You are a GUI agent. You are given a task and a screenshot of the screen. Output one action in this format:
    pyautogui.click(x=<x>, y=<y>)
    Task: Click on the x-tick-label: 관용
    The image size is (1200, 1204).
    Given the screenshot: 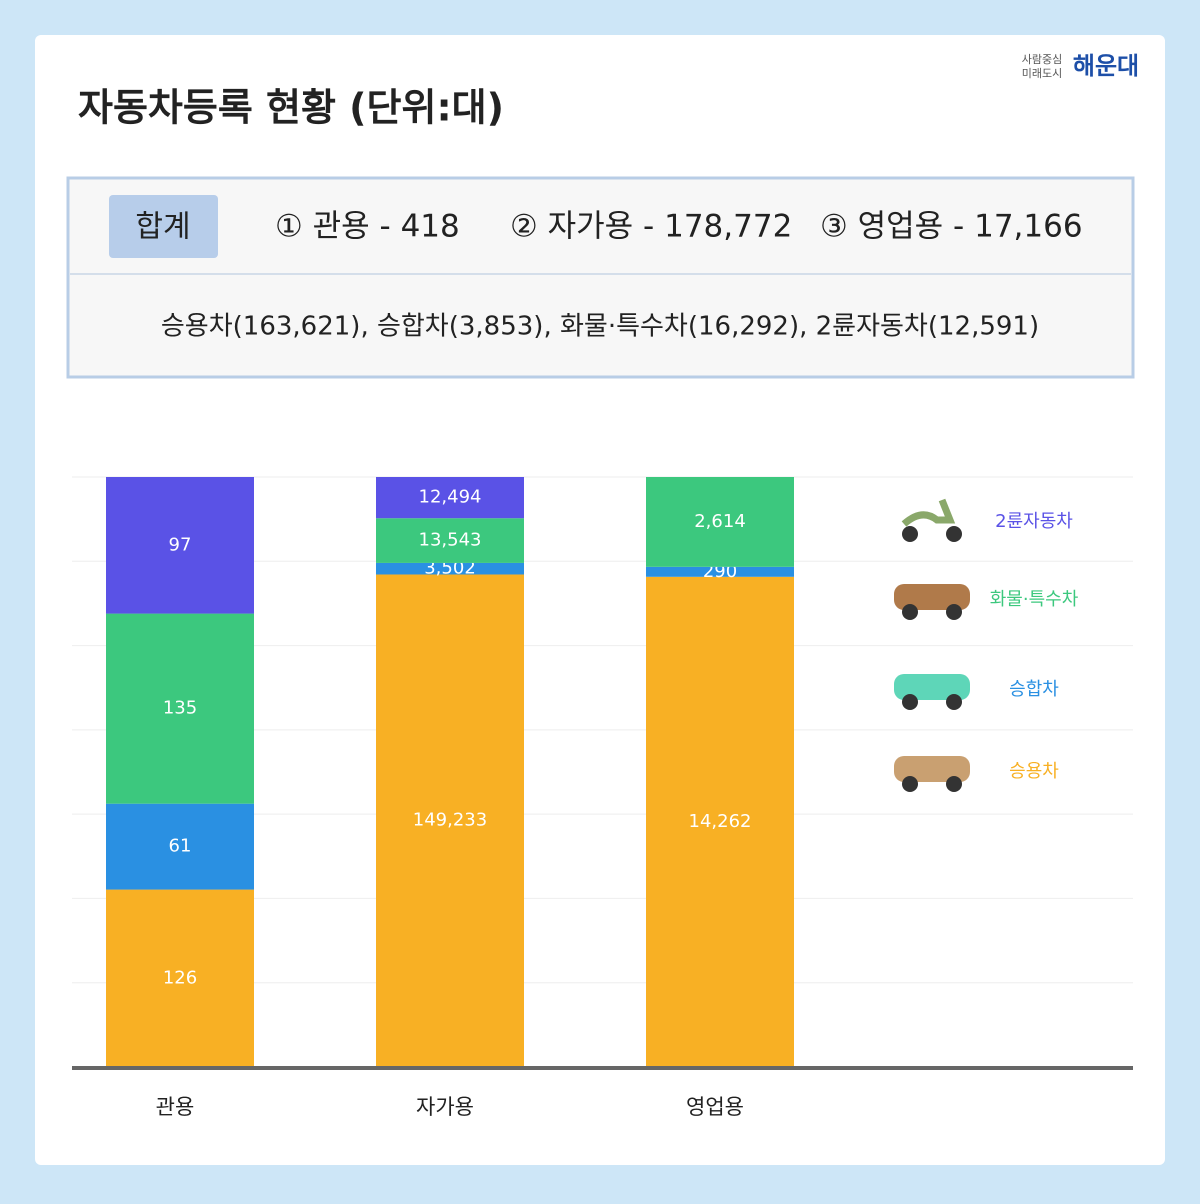 What is the action you would take?
    pyautogui.click(x=175, y=1107)
    